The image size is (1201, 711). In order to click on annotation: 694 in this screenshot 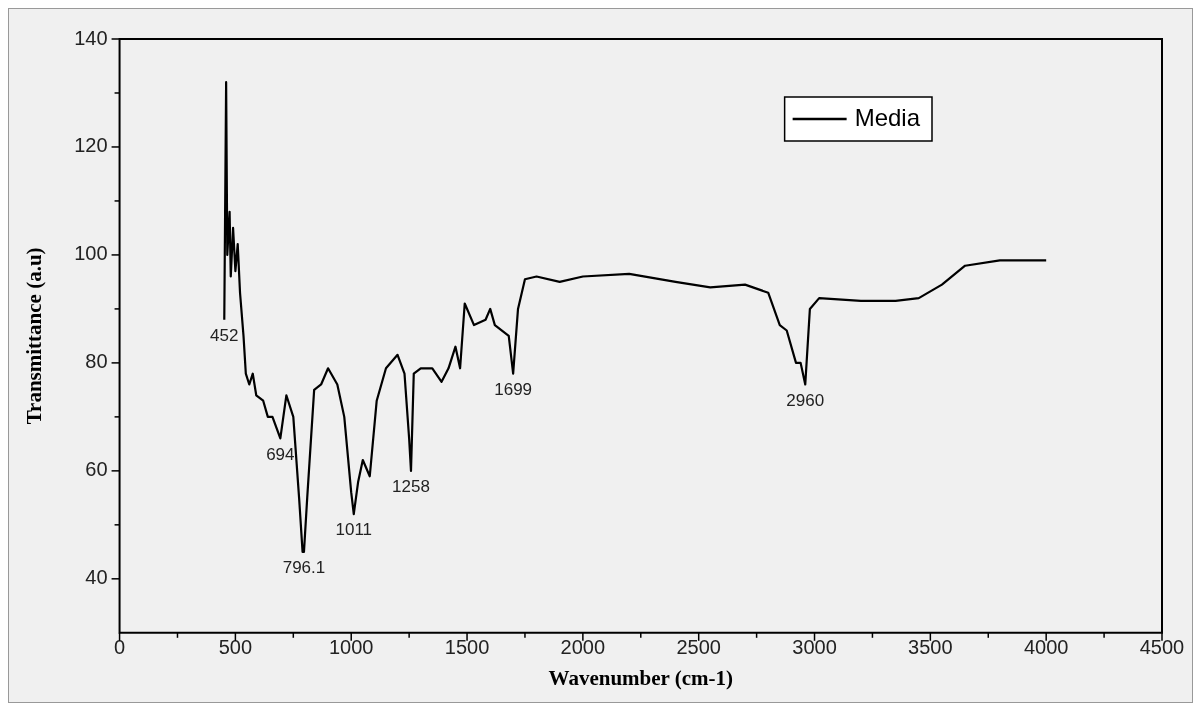, I will do `click(280, 454)`.